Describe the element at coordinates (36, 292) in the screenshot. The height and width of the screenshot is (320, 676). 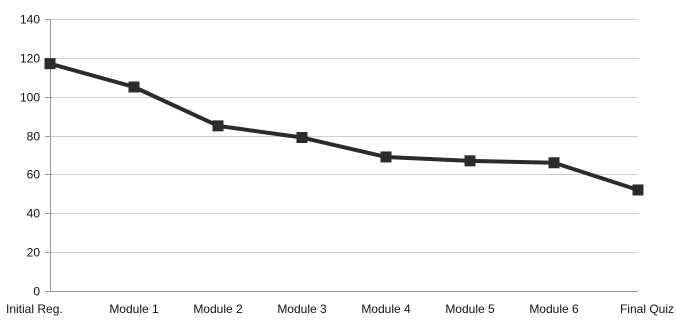
I see `y-tick-label: 0` at that location.